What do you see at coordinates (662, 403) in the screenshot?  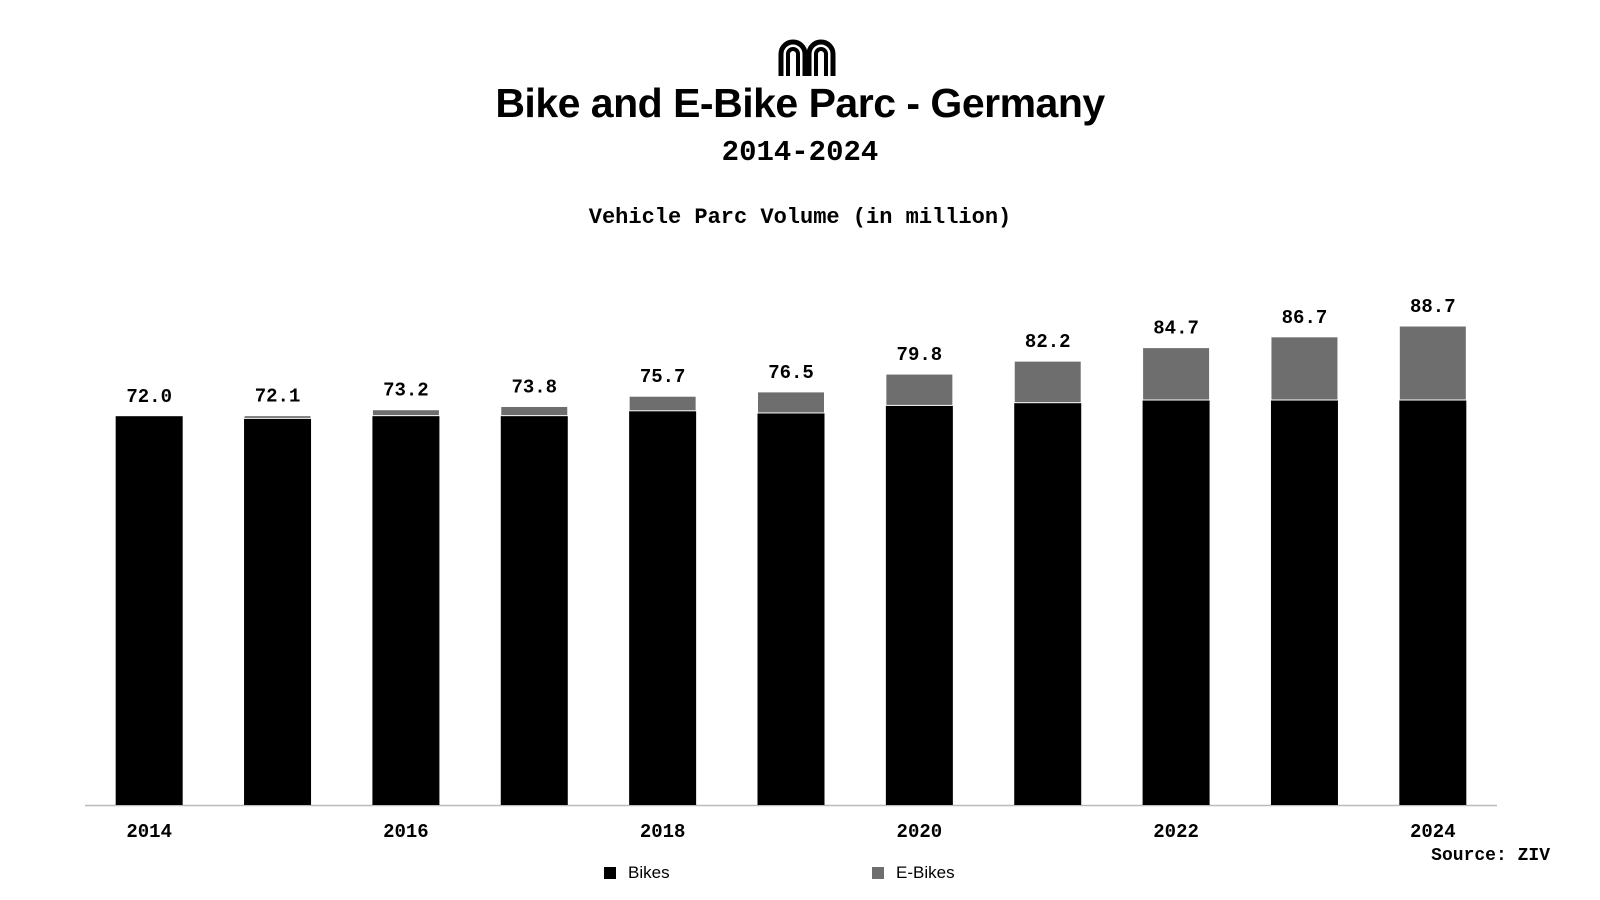 I see `bar-ebikes-2018` at bounding box center [662, 403].